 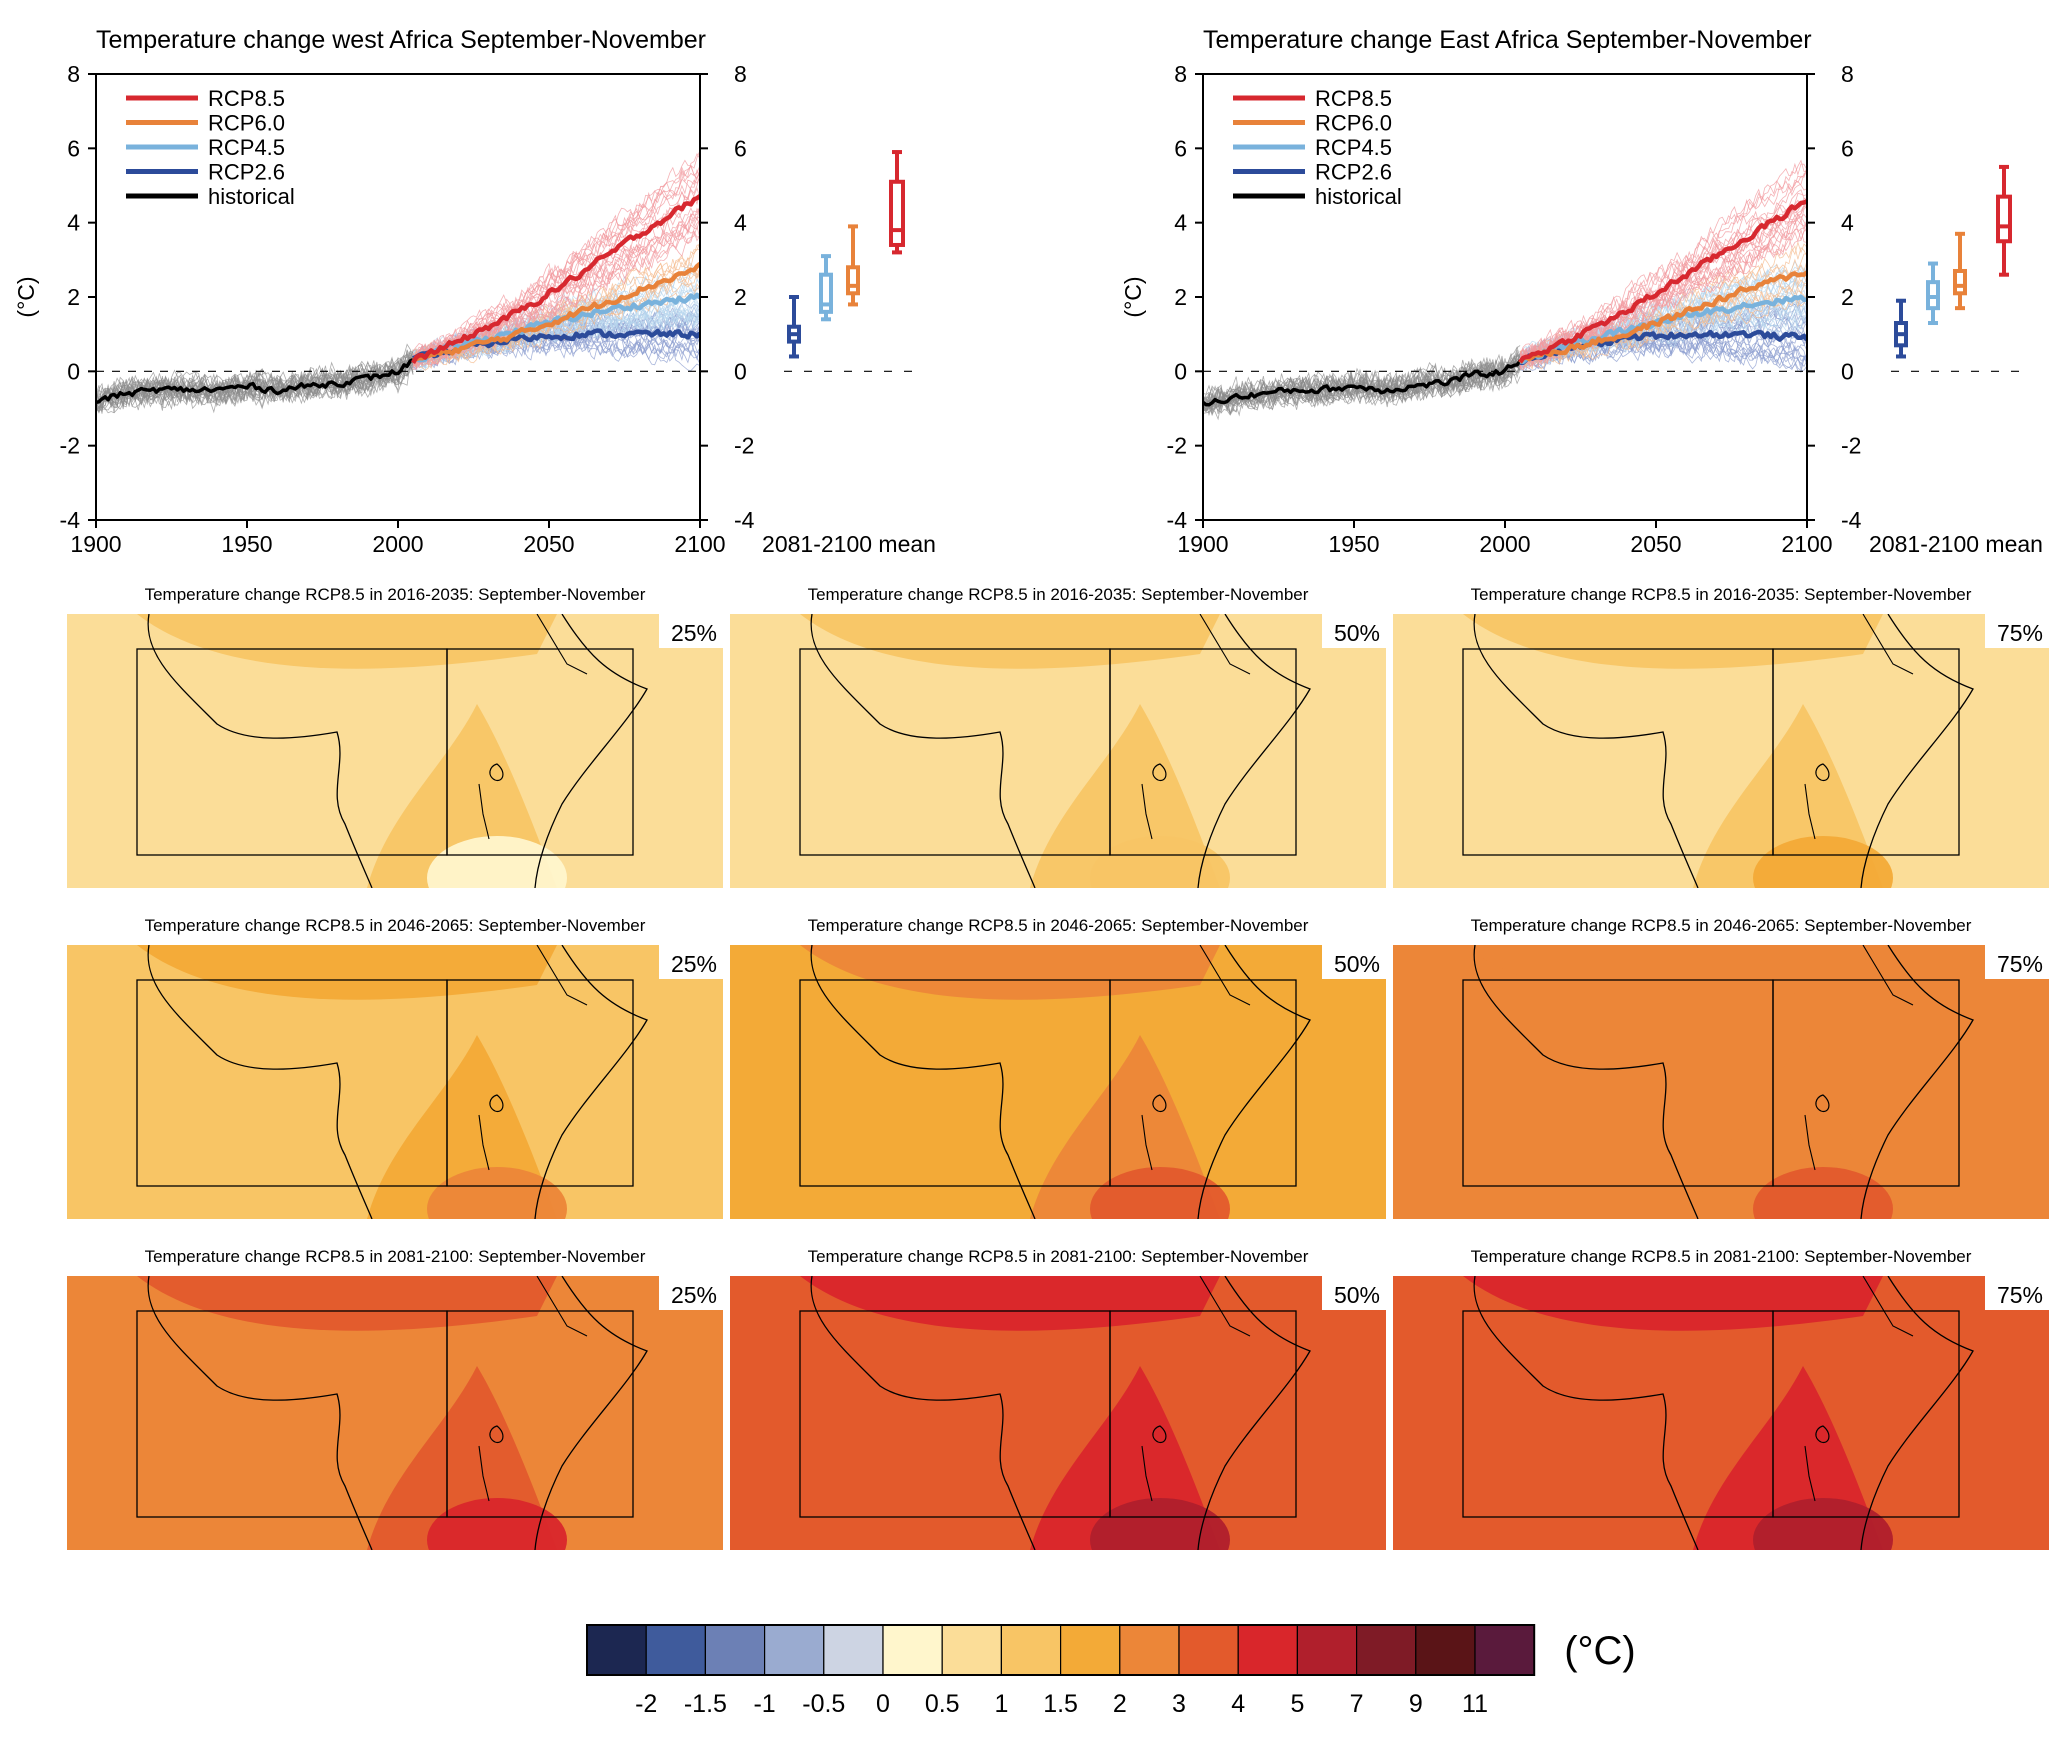 What do you see at coordinates (1956, 544) in the screenshot?
I see `boxplot-axis-label: 2081-2100 mean` at bounding box center [1956, 544].